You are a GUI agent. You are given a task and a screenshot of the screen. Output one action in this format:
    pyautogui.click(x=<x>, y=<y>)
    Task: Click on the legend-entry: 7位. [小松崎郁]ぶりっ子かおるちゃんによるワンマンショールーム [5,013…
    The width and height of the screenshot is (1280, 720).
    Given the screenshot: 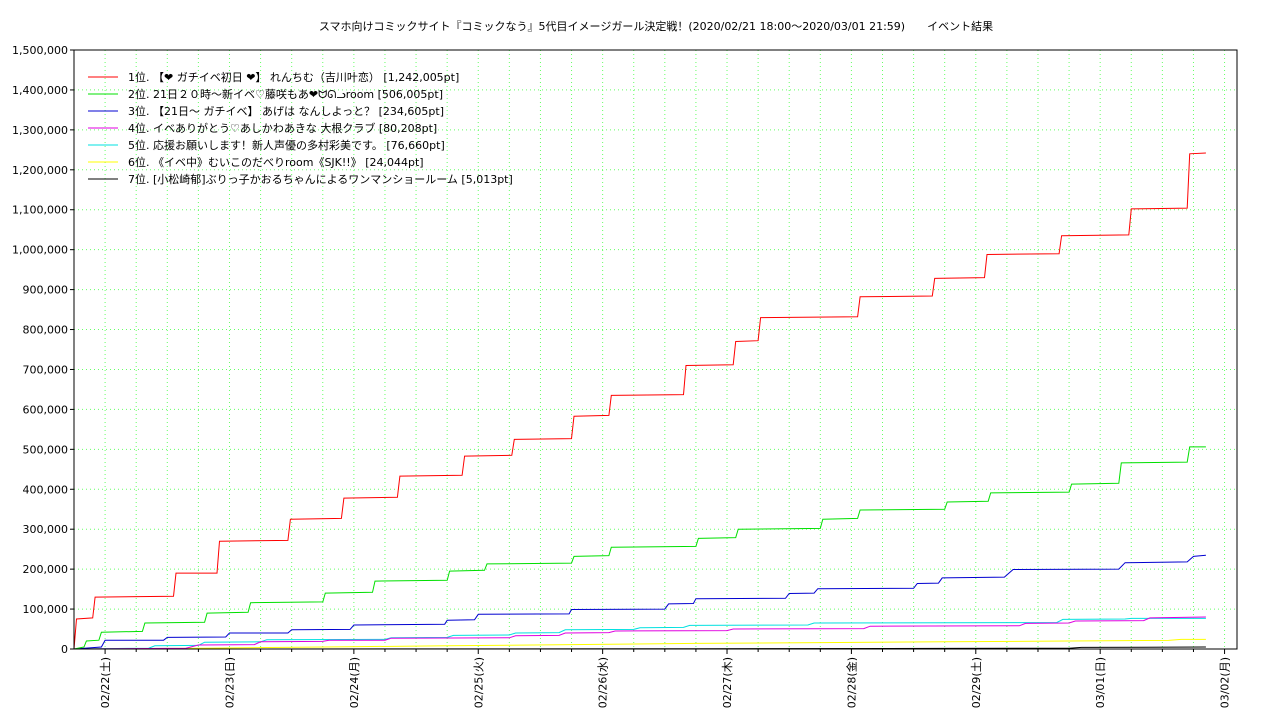 What is the action you would take?
    pyautogui.click(x=320, y=179)
    